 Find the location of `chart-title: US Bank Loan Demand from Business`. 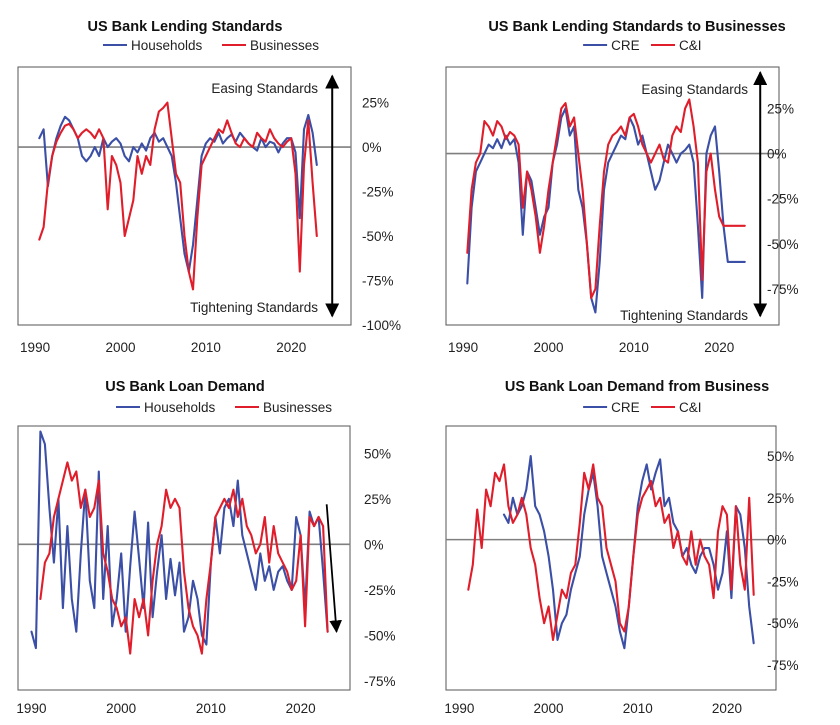

chart-title: US Bank Loan Demand from Business is located at coordinates (637, 387).